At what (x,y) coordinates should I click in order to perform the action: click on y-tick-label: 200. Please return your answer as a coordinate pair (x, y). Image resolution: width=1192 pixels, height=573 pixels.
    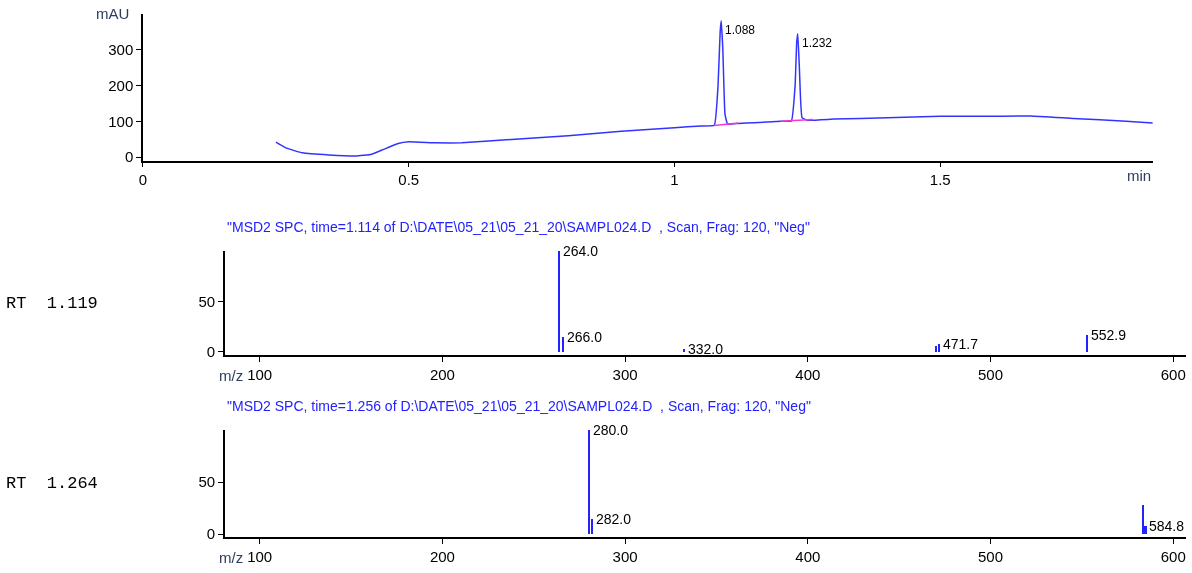
    Looking at the image, I should click on (121, 85).